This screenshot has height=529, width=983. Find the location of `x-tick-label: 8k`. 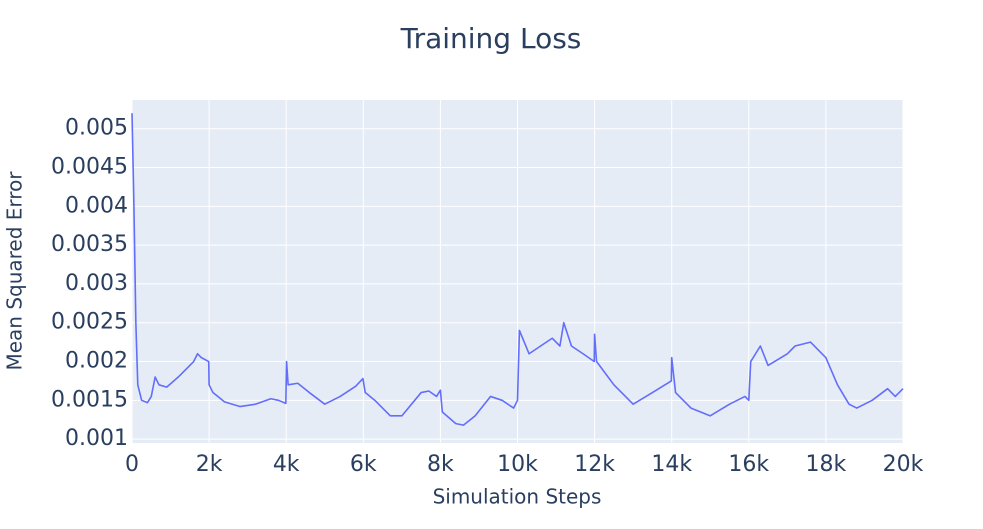

x-tick-label: 8k is located at coordinates (440, 464).